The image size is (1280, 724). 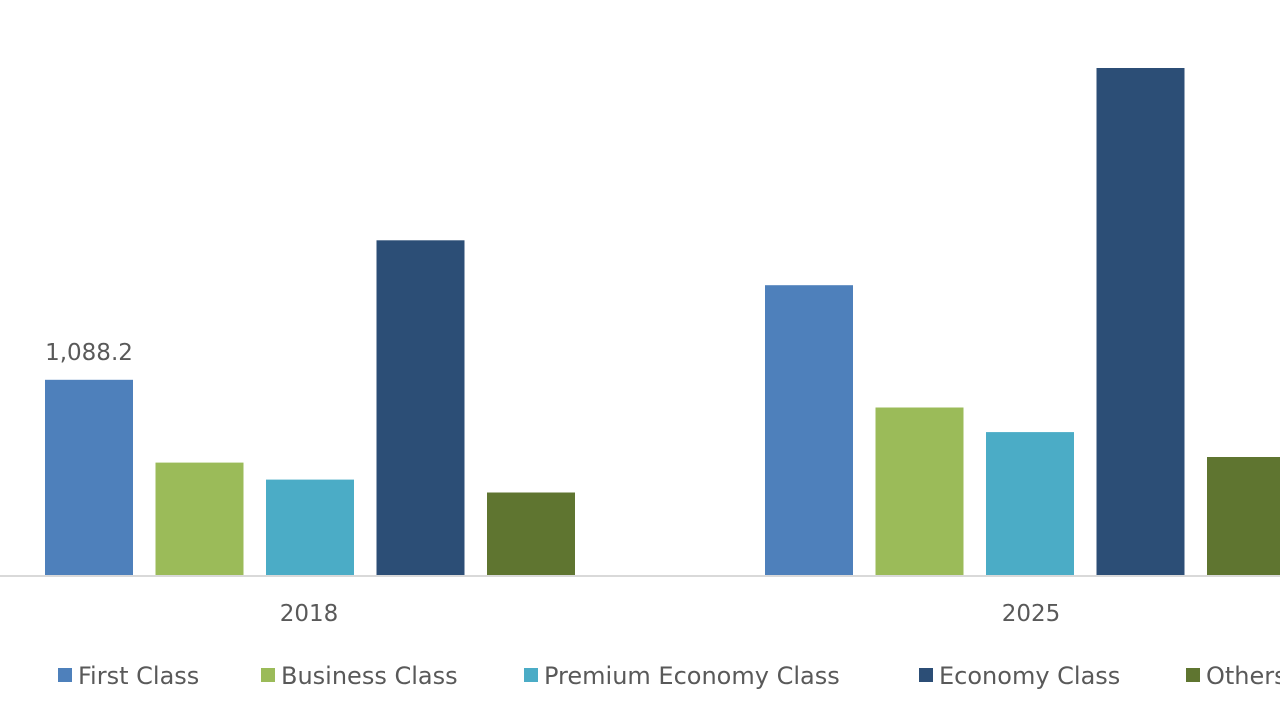 I want to click on legend-item-premium-economy-class: Premium Economy Class, so click(x=682, y=676).